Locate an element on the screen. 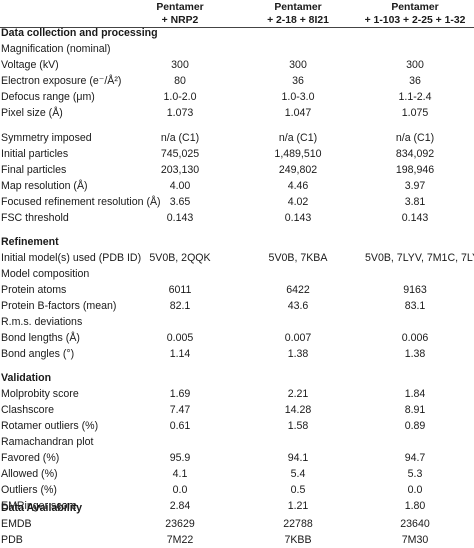  row-label: Final particles is located at coordinates (34, 170).